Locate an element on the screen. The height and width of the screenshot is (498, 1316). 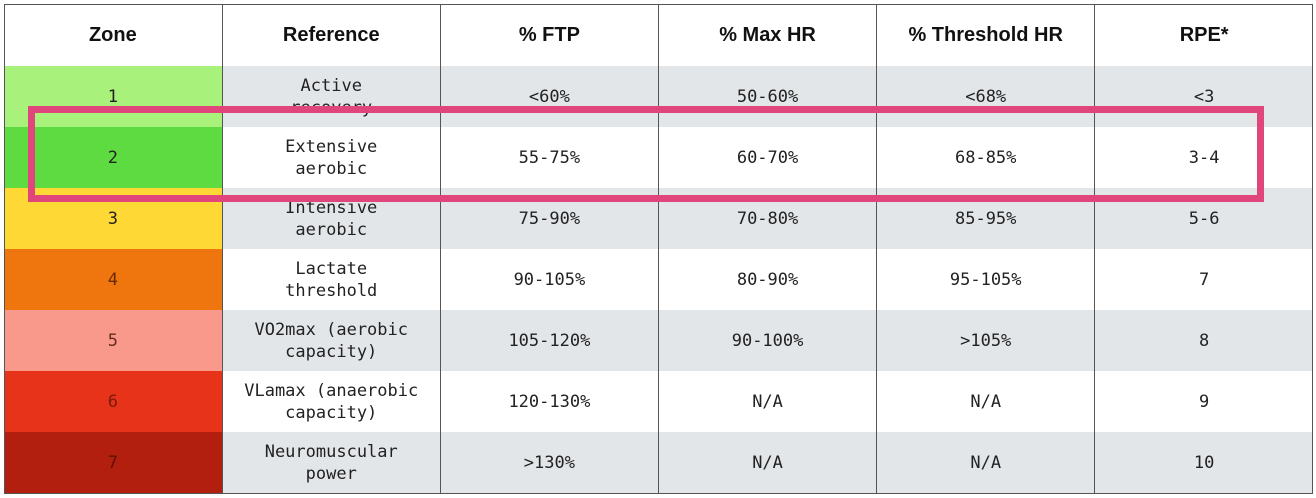
table-cell: Active recovery is located at coordinates (331, 96).